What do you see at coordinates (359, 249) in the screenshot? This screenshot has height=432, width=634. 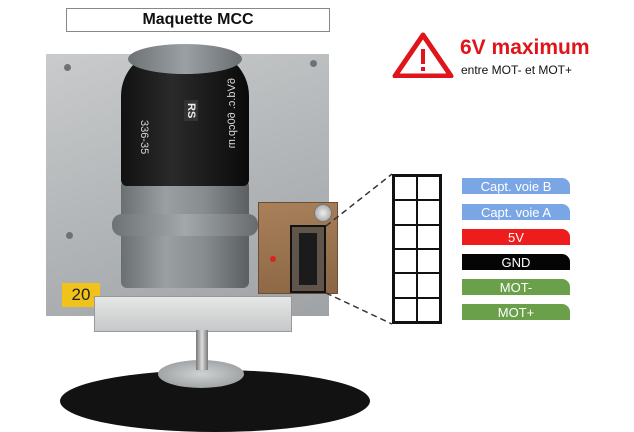 I see `zoom-connector-lines` at bounding box center [359, 249].